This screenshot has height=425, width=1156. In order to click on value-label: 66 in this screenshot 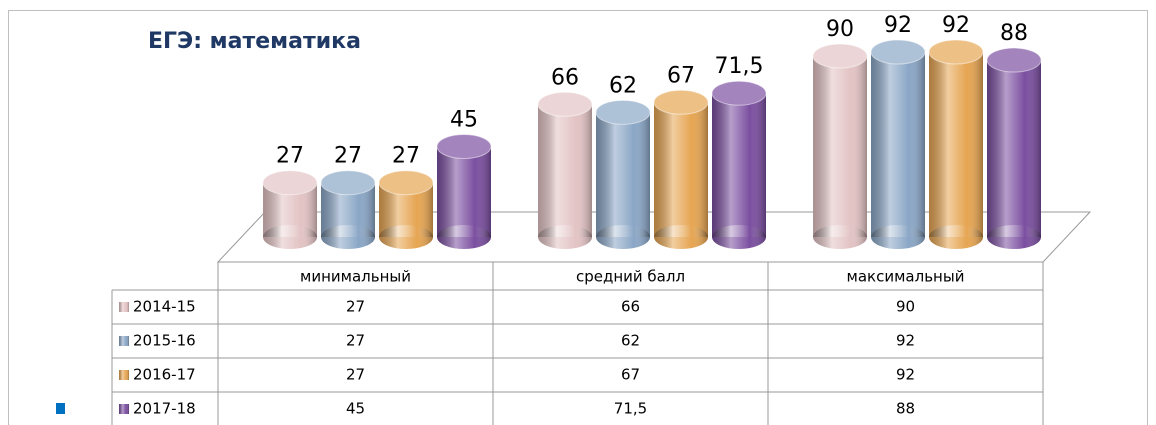, I will do `click(565, 77)`.